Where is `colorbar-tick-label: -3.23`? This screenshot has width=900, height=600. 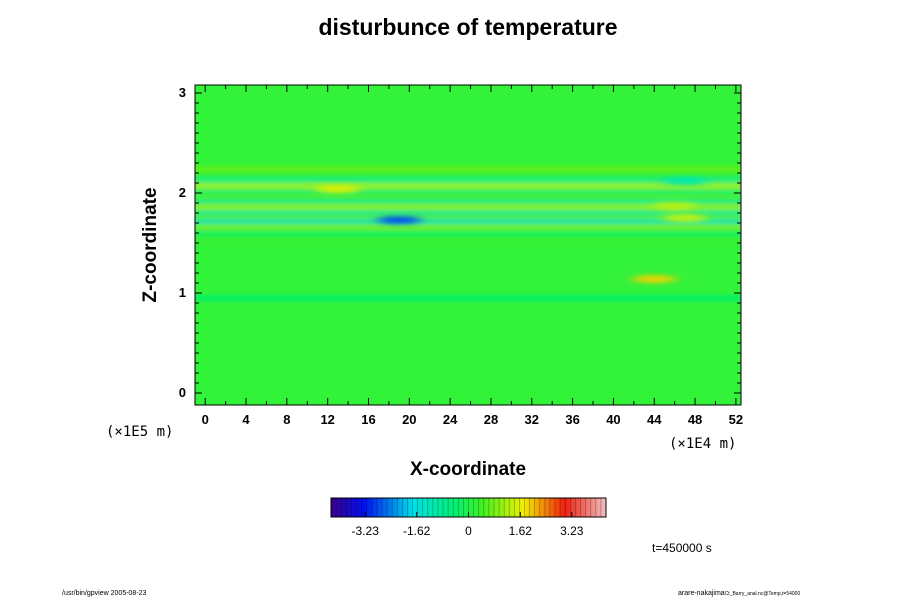 colorbar-tick-label: -3.23 is located at coordinates (365, 531).